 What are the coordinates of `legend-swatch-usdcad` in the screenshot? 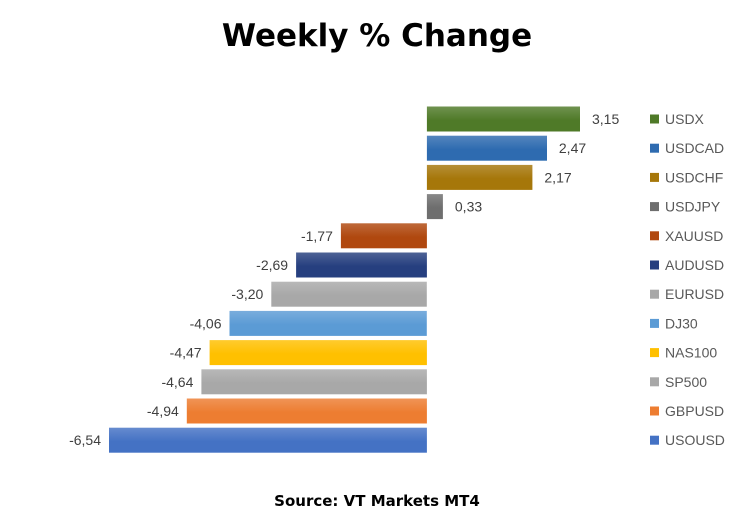 It's located at (654, 148).